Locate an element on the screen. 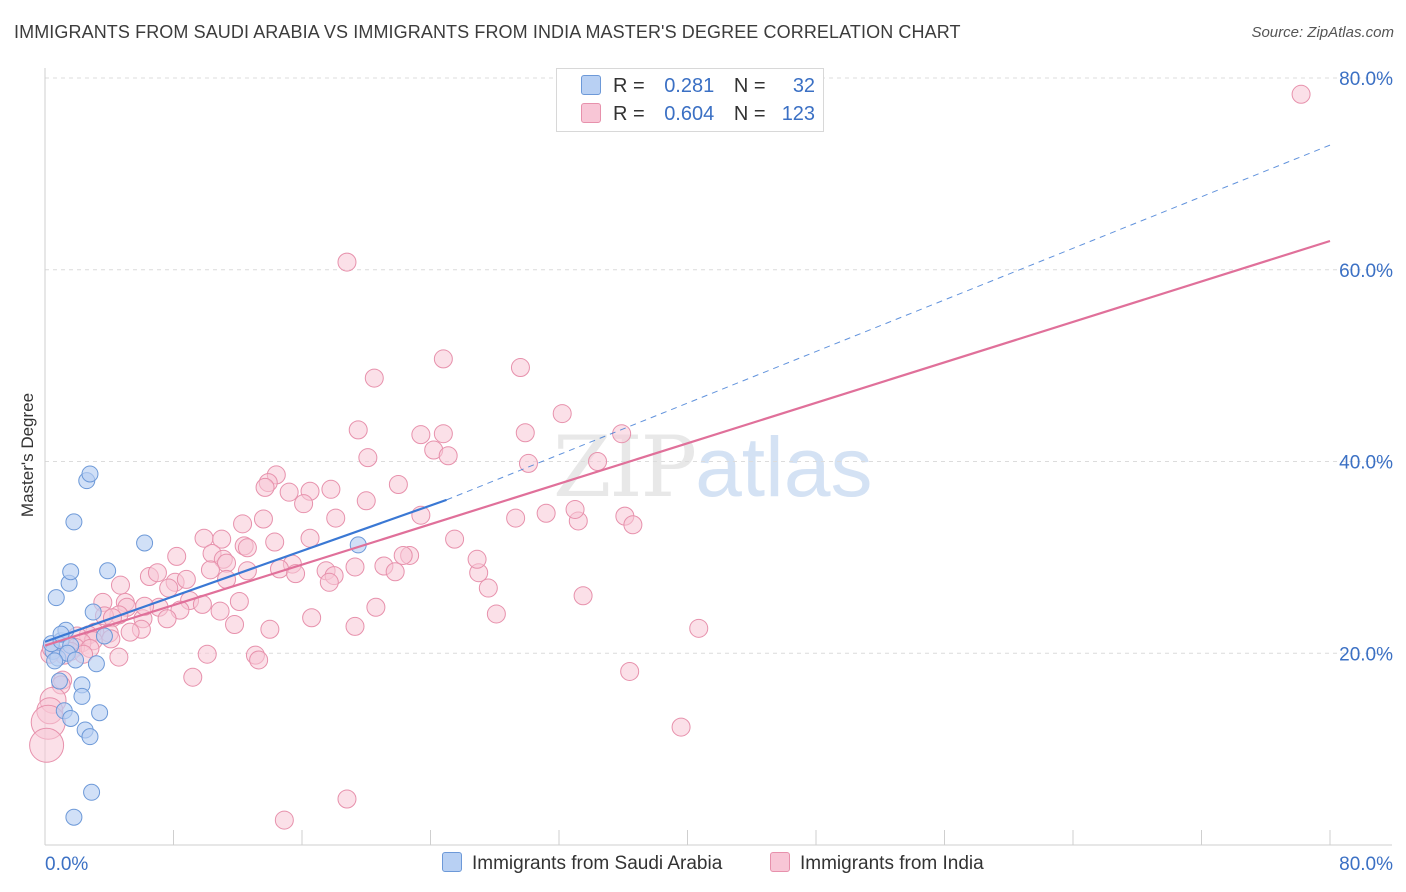 This screenshot has height=892, width=1406. trendline-saudi is located at coordinates (245, 570).